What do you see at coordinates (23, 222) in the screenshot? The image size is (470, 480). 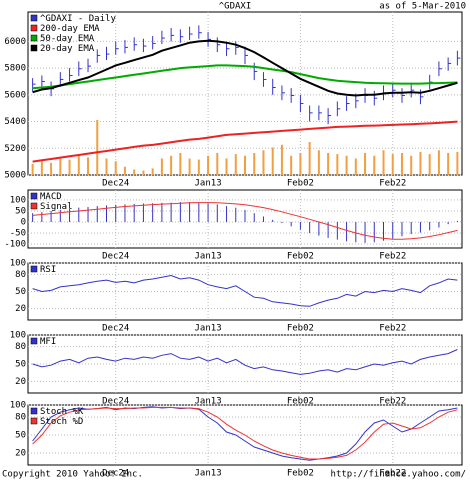 I see `y-tick-label: 0` at bounding box center [23, 222].